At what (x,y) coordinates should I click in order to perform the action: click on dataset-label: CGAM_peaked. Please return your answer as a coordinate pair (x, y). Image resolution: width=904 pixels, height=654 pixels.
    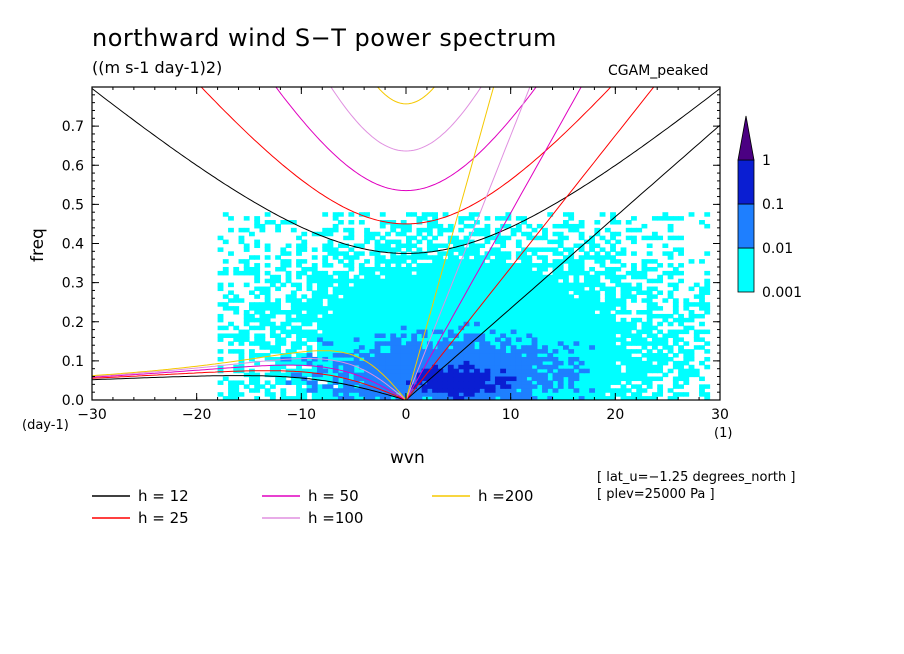
    Looking at the image, I should click on (658, 71).